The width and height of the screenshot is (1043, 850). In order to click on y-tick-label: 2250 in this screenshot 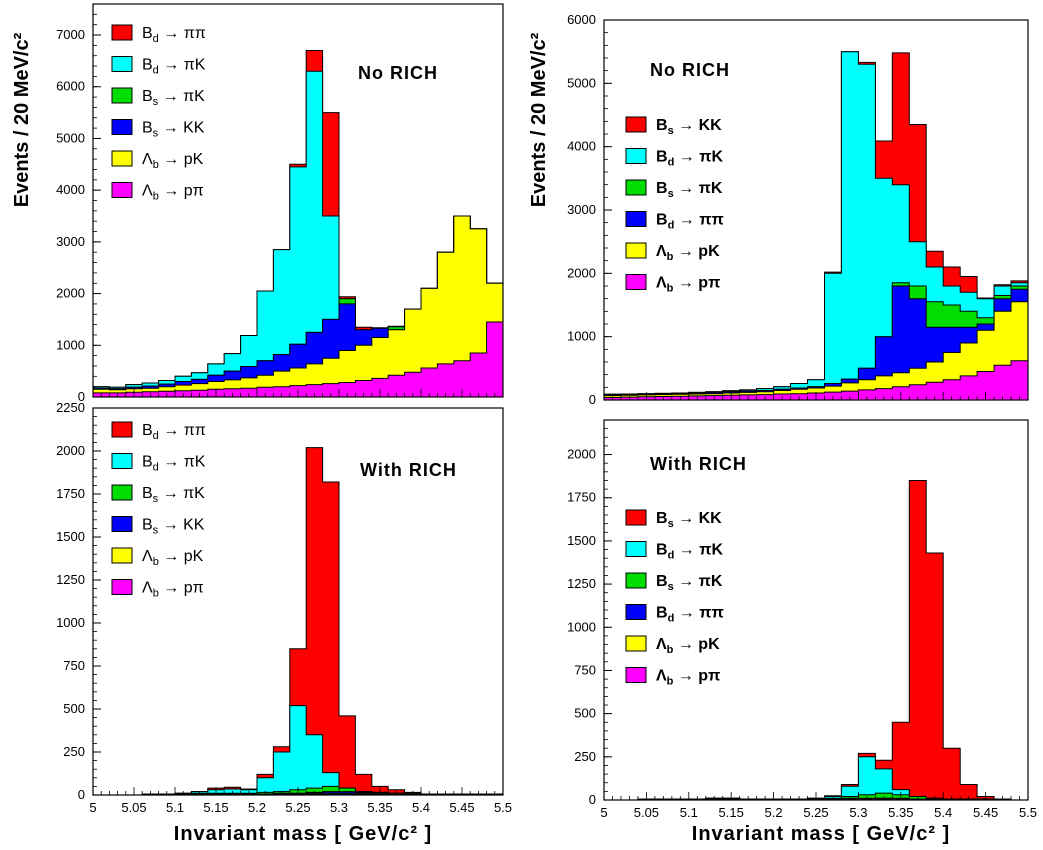, I will do `click(70, 407)`.